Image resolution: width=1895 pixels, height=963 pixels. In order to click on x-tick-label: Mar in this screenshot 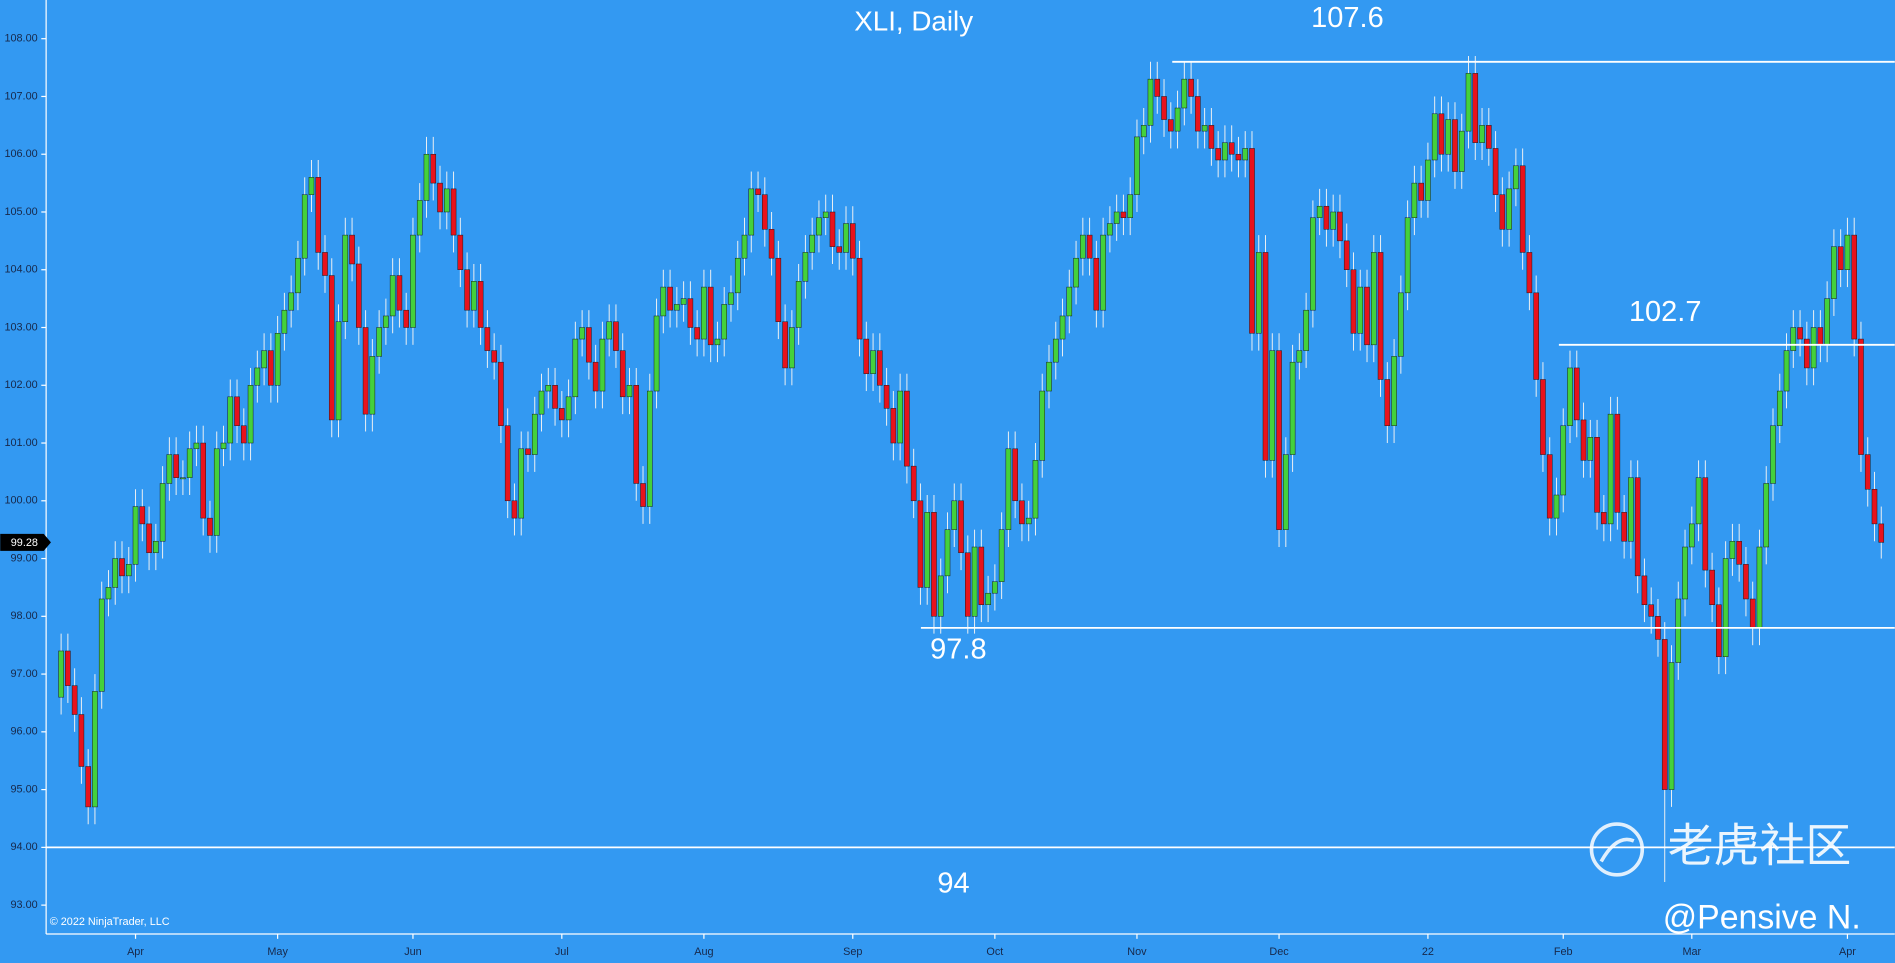, I will do `click(1691, 952)`.